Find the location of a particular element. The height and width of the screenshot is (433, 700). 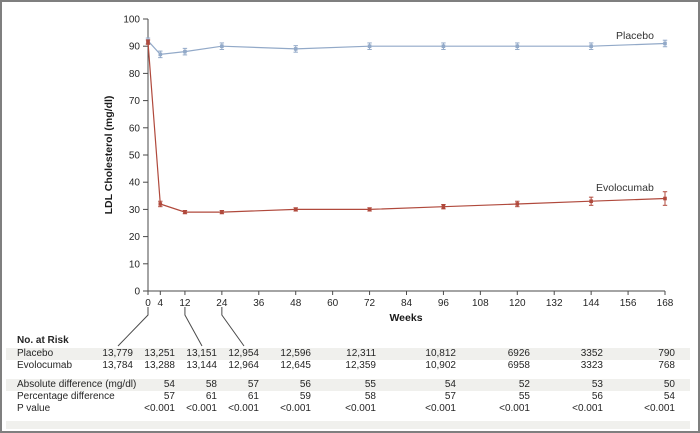

stats-row-p-value-label: P value is located at coordinates (34, 408).